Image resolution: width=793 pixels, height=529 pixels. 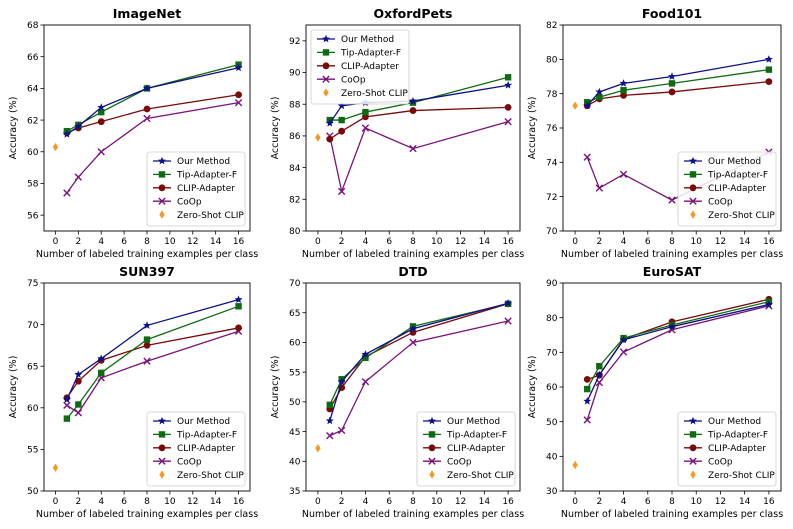 I want to click on legend-entry-clip: CLIP-Adapter, so click(x=194, y=449).